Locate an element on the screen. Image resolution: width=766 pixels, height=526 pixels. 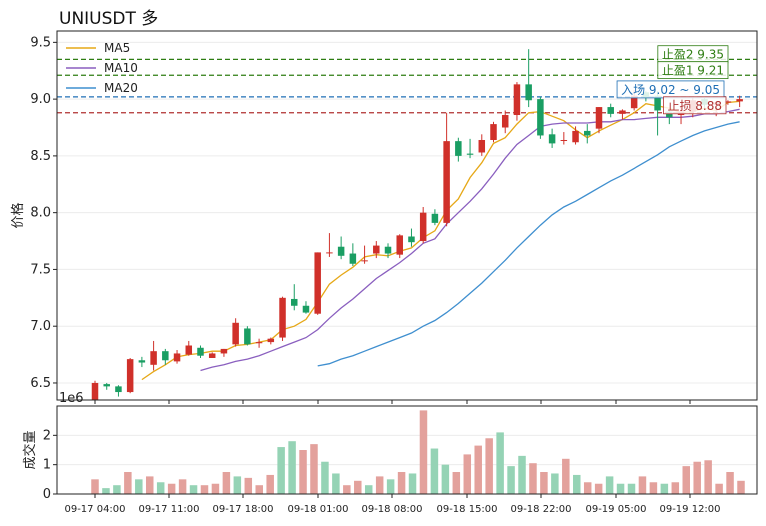
volume-y-tick-label: 2 is located at coordinates (47, 435).